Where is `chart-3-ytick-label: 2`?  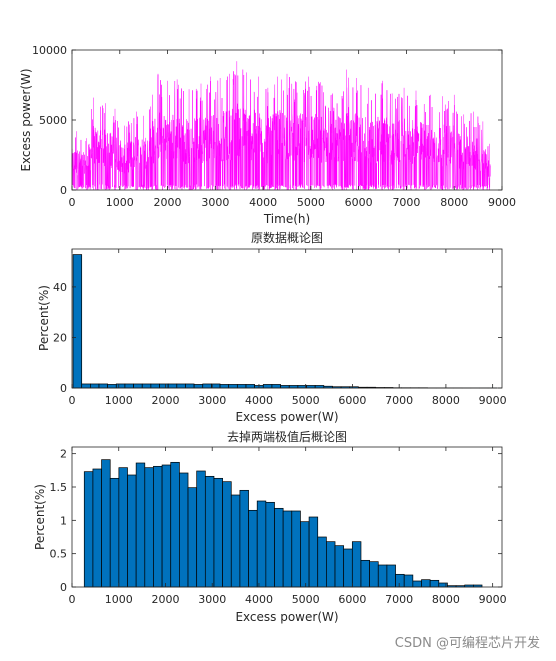
chart-3-ytick-label: 2 is located at coordinates (63, 454).